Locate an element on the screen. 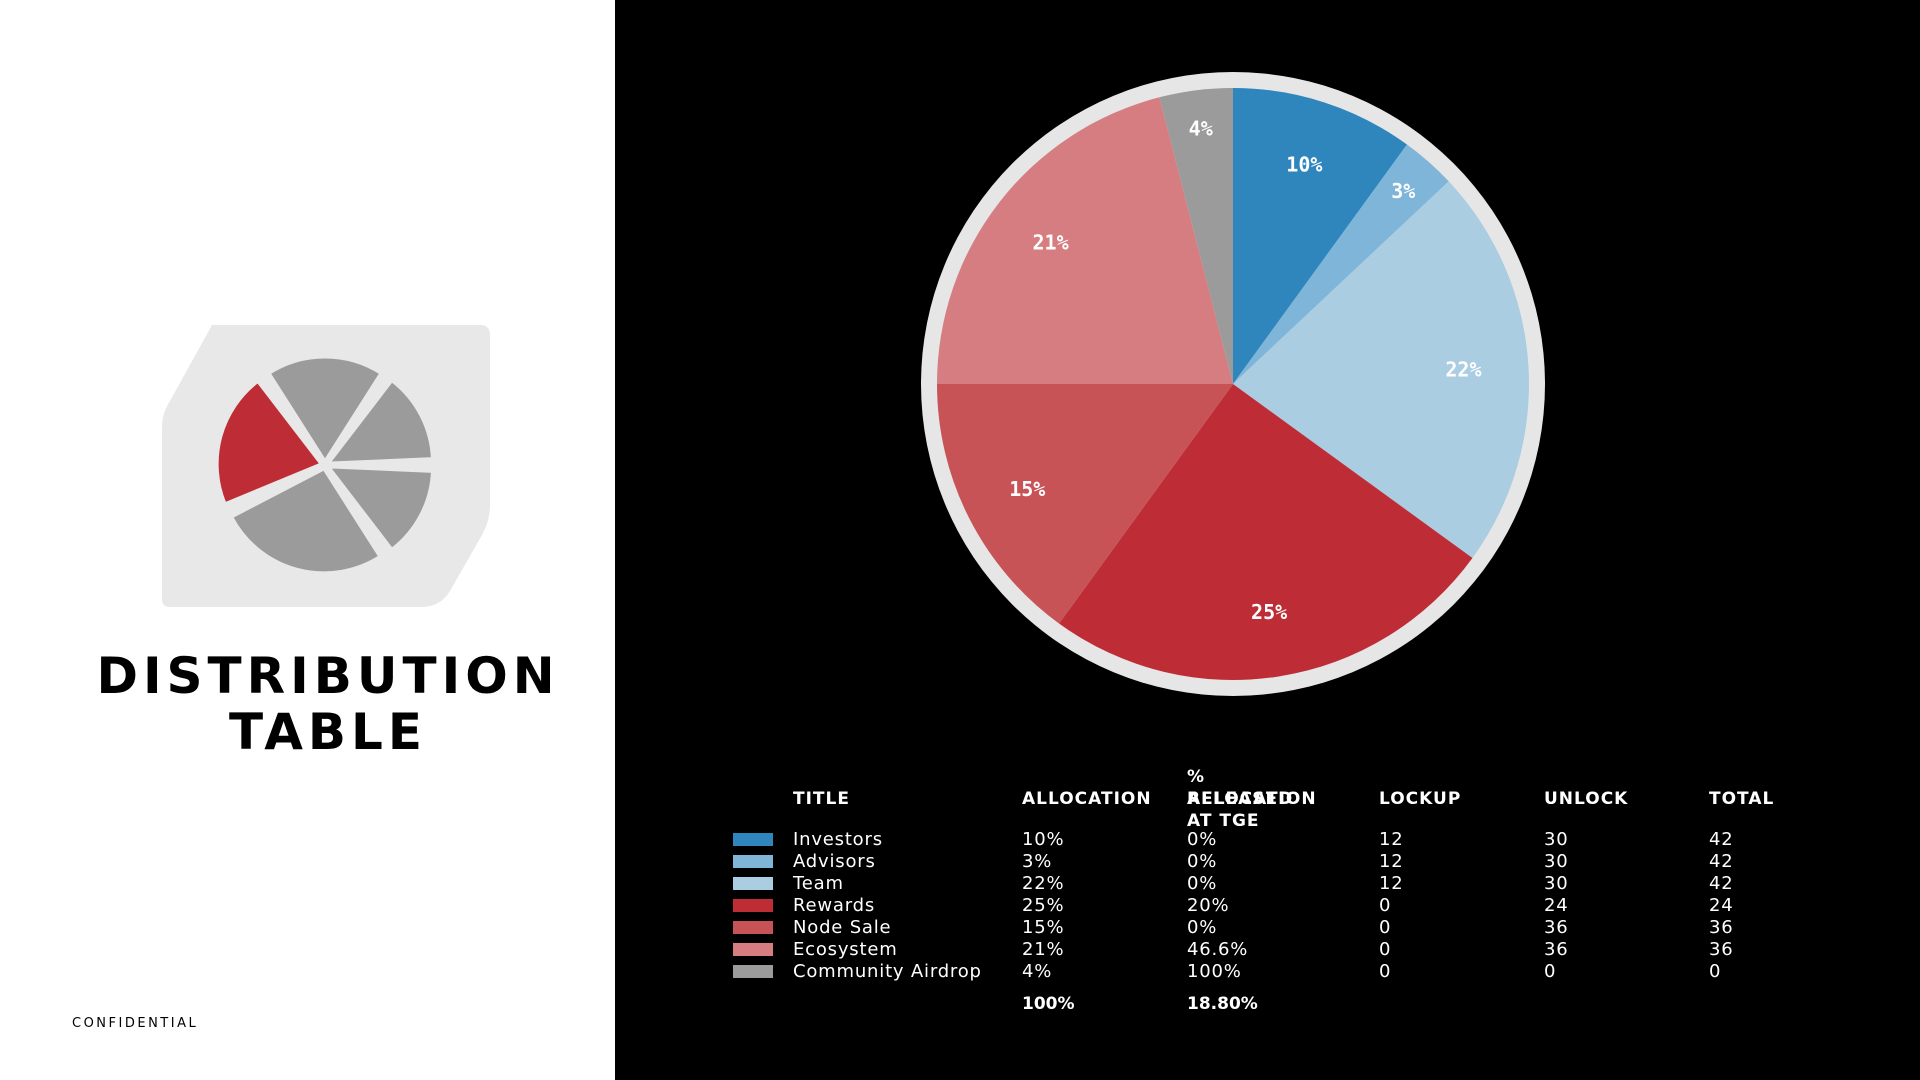  cell-title: Investors is located at coordinates (838, 839).